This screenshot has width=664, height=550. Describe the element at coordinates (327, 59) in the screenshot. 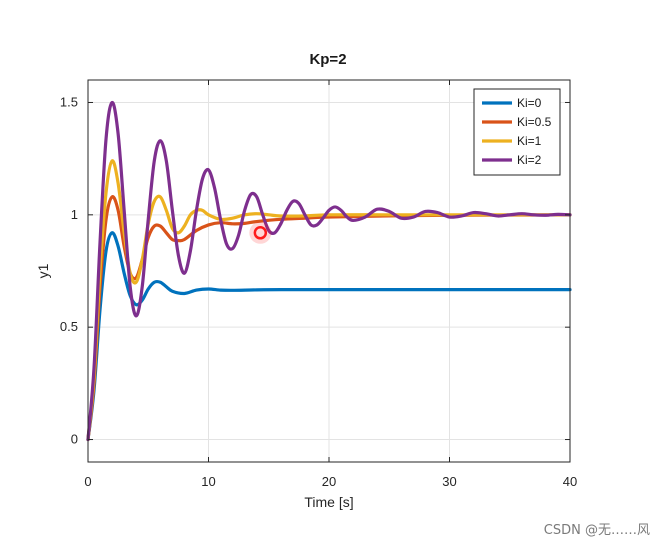

I see `chart-title: Kp=2` at that location.